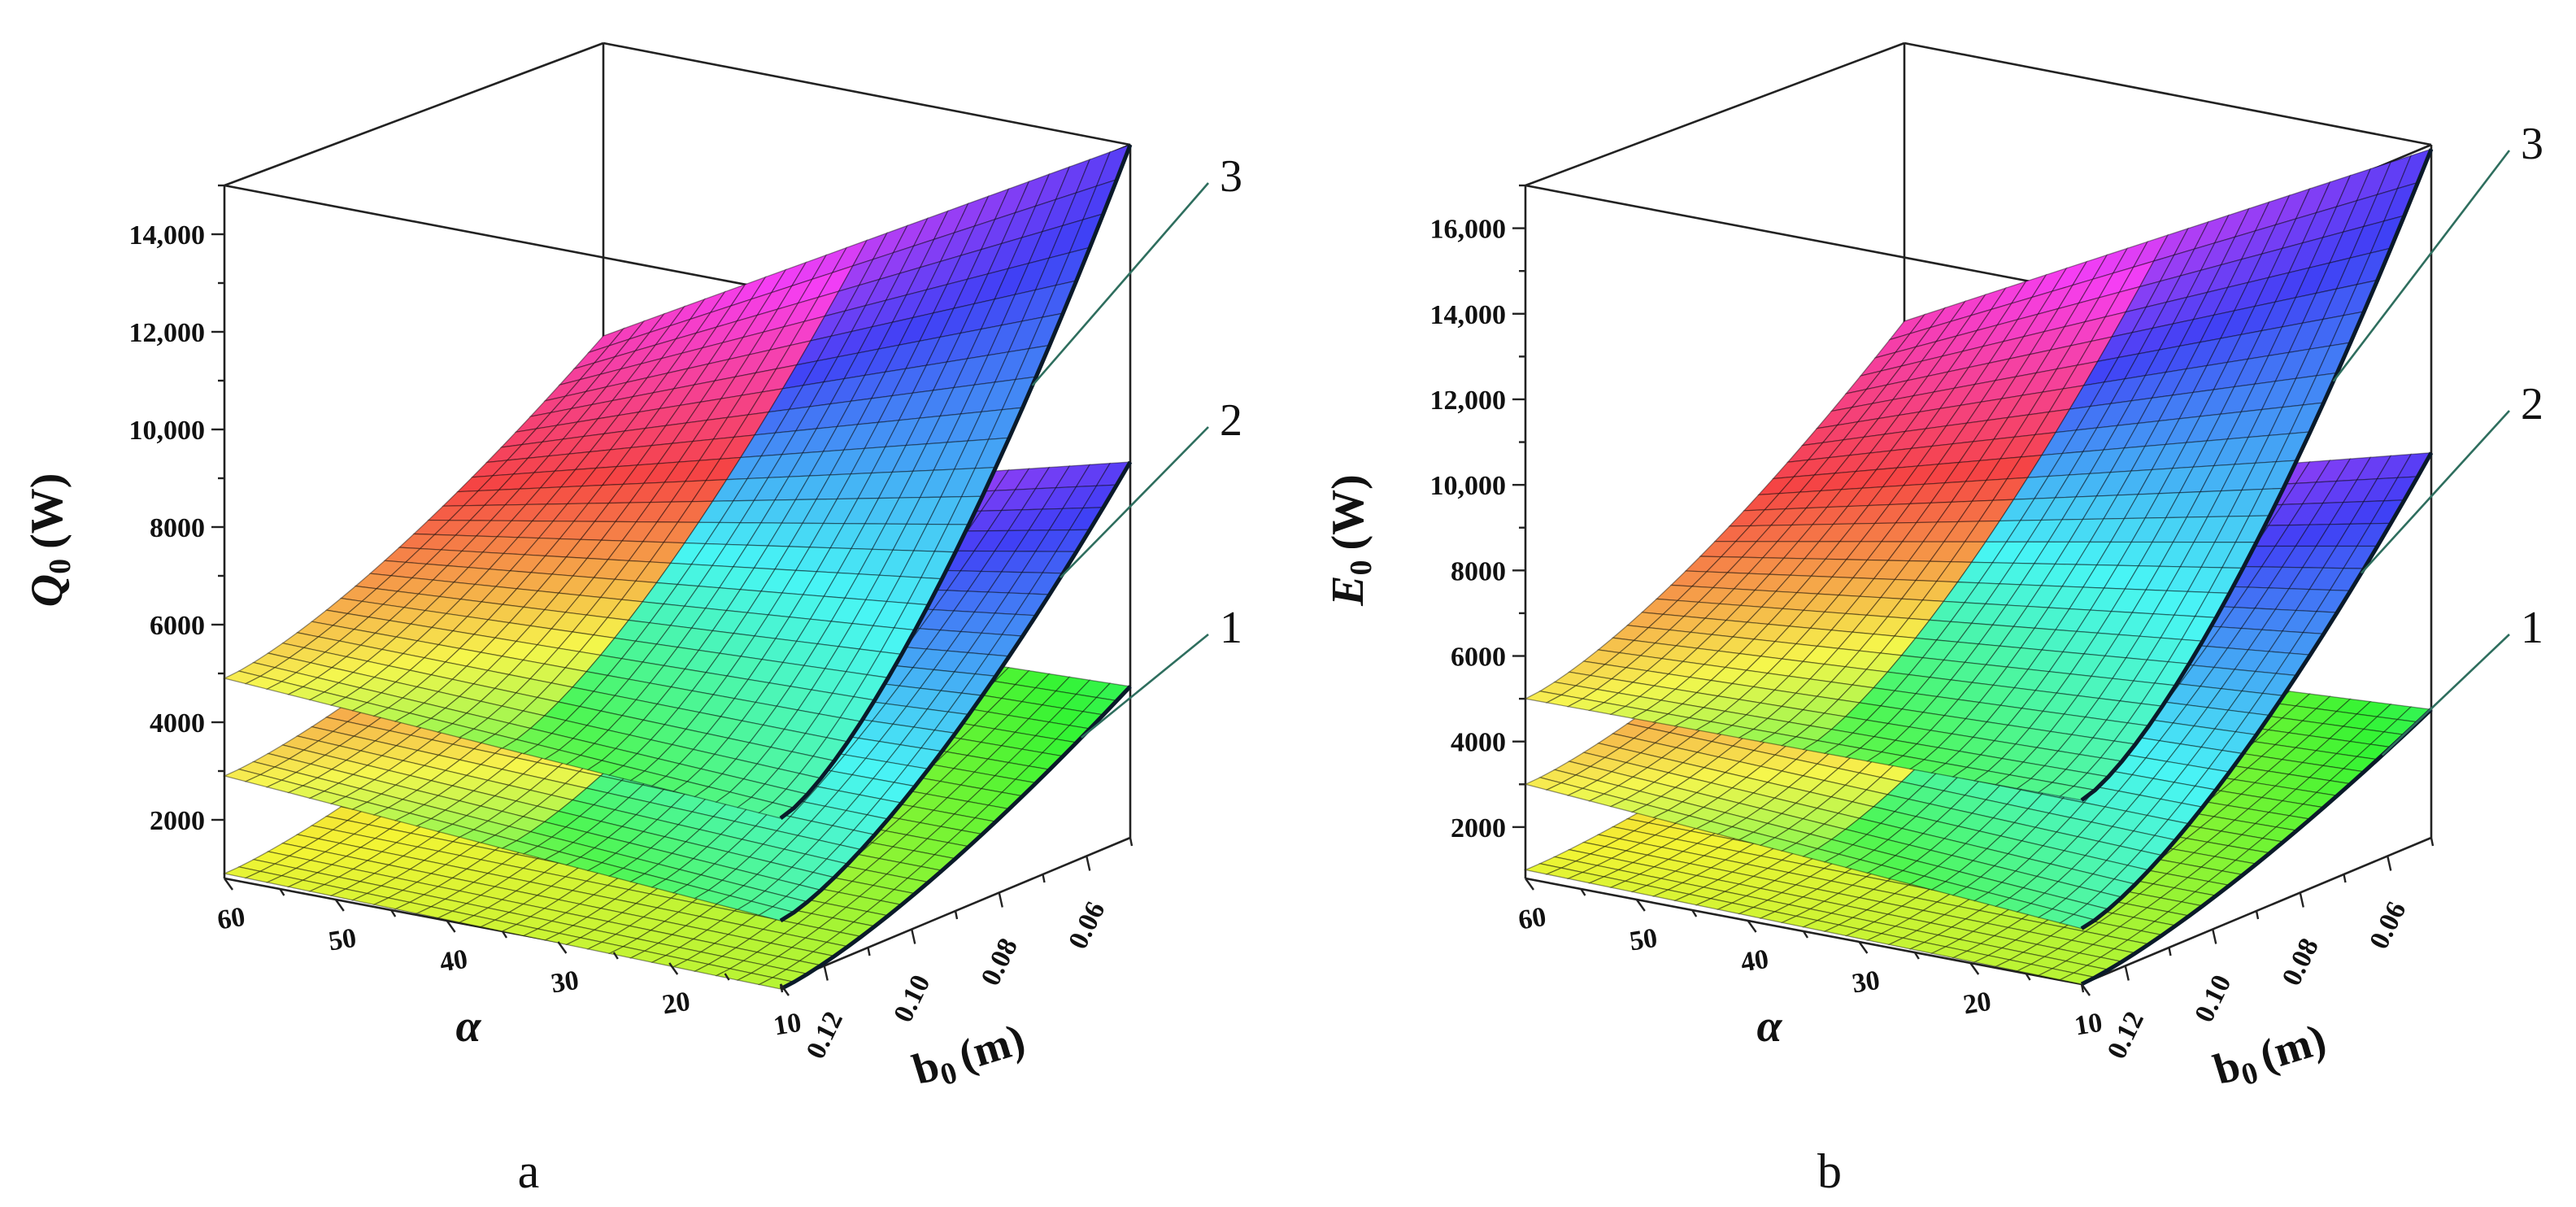 The width and height of the screenshot is (2576, 1207). What do you see at coordinates (529, 1171) in the screenshot?
I see `panel-label: a` at bounding box center [529, 1171].